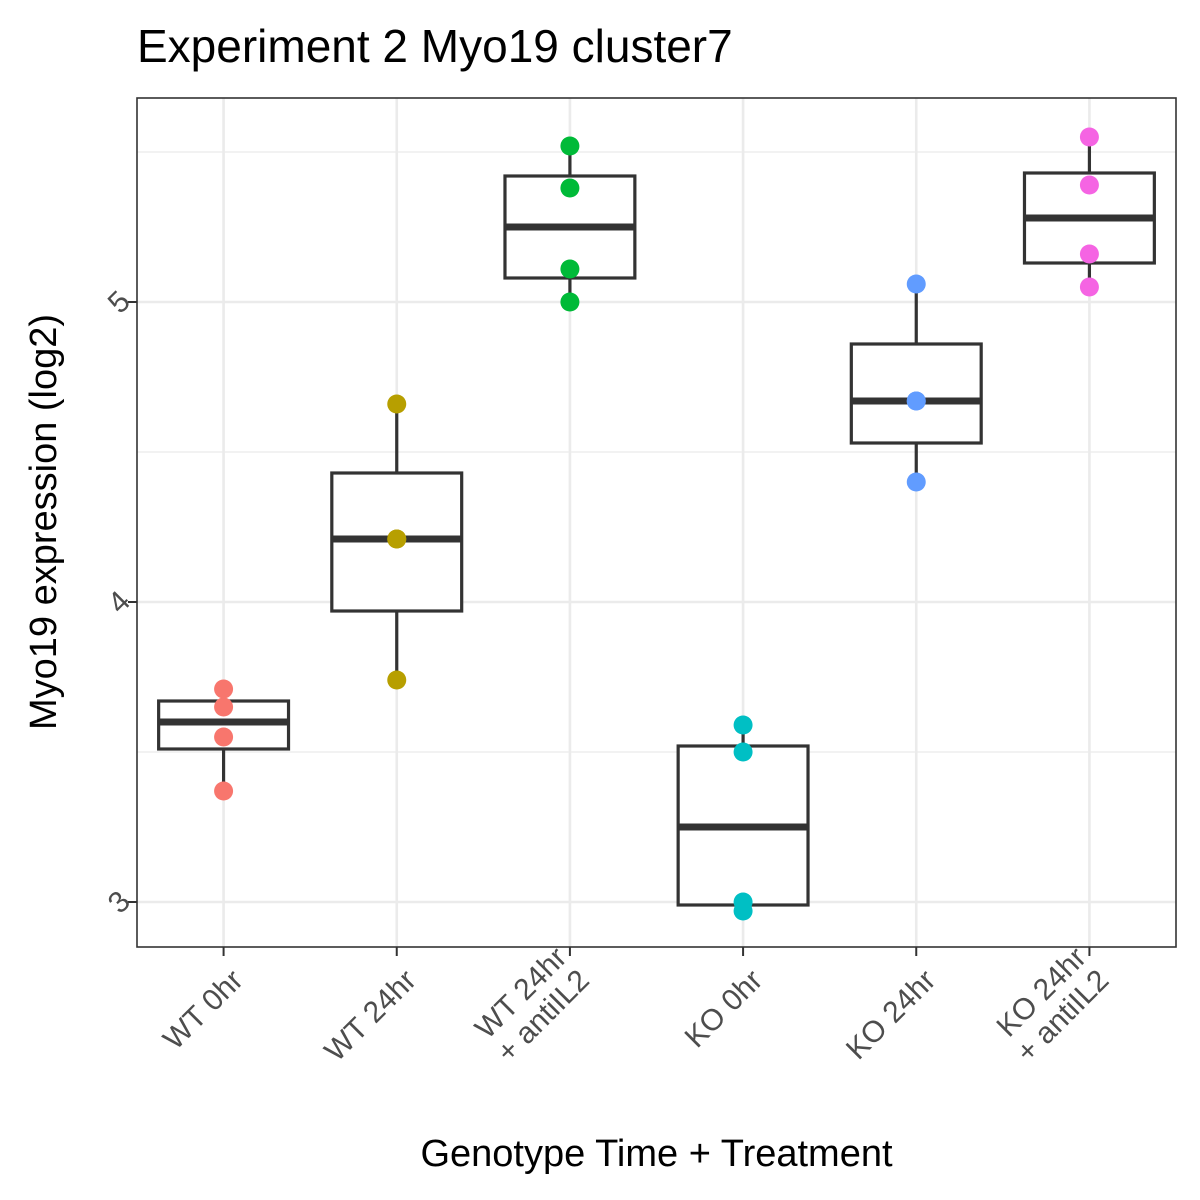 Image resolution: width=1200 pixels, height=1200 pixels. I want to click on x-tick-label: WT 0hr, so click(203, 1010).